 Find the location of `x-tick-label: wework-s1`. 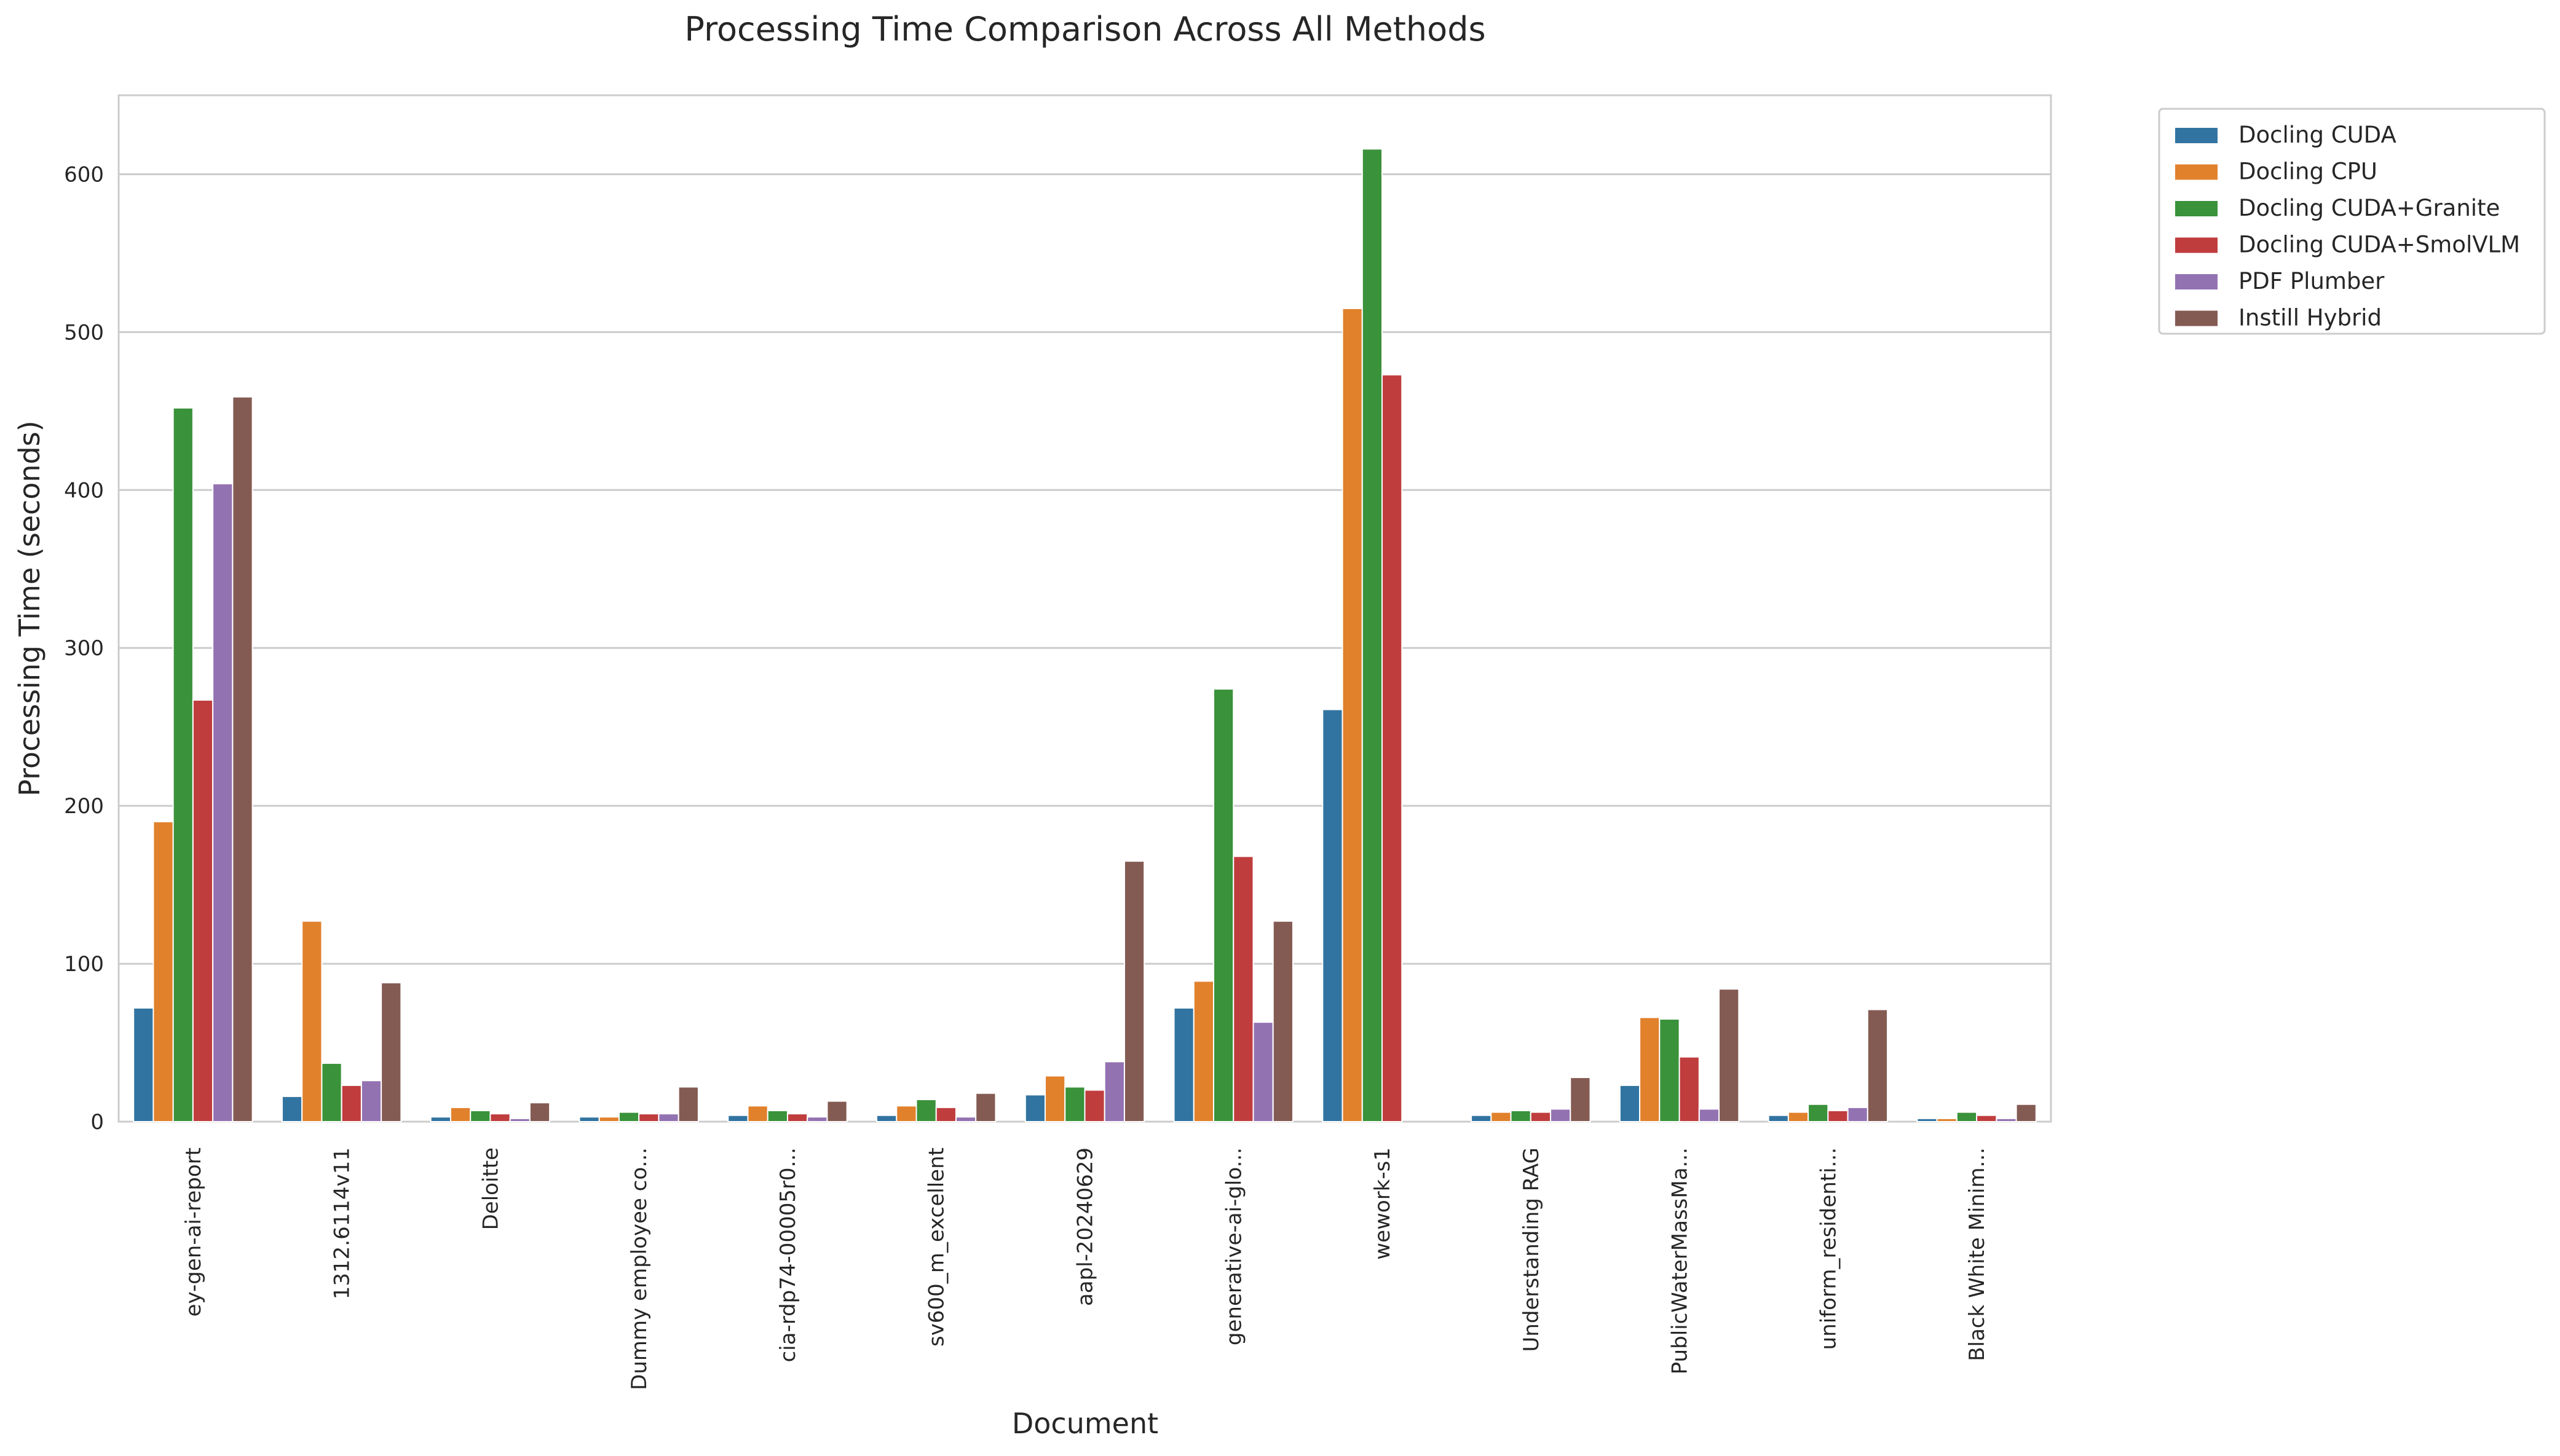

x-tick-label: wework-s1 is located at coordinates (1383, 1203).